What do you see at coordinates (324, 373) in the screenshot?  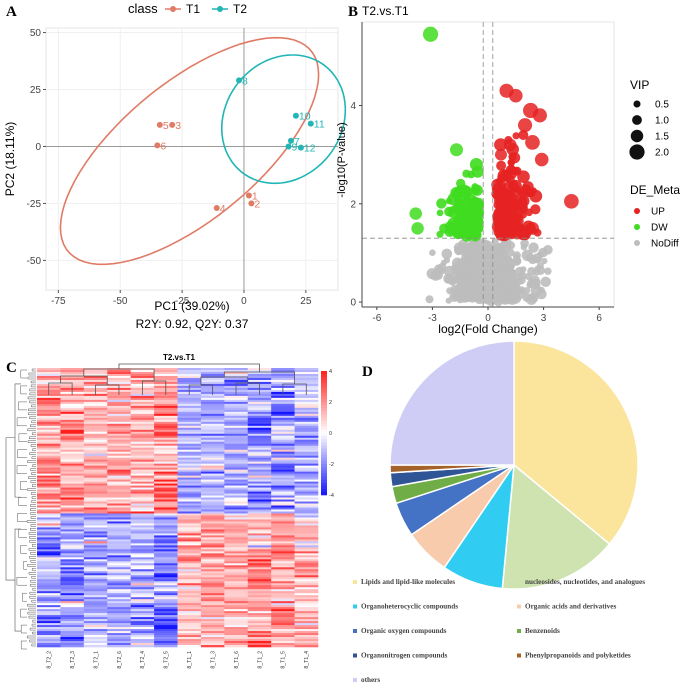 I see `heatmap-colorbar-segment` at bounding box center [324, 373].